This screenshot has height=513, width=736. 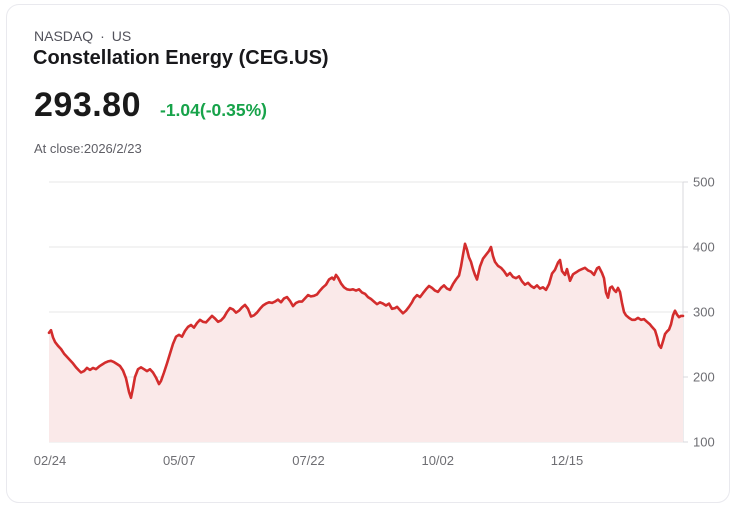 What do you see at coordinates (50, 460) in the screenshot?
I see `x-tick-label: 02/24` at bounding box center [50, 460].